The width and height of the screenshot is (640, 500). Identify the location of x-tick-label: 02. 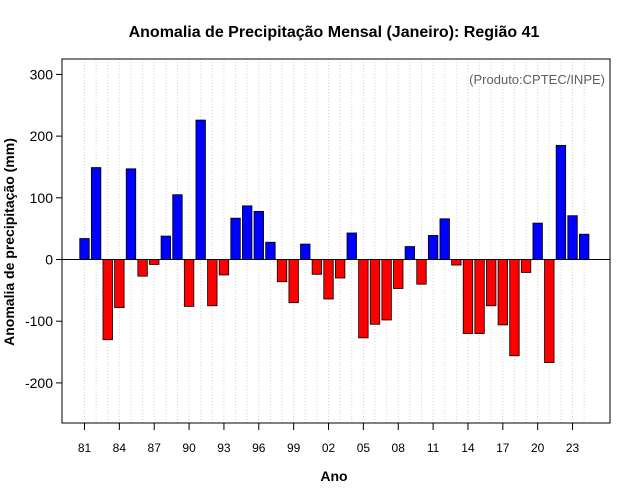
(329, 448).